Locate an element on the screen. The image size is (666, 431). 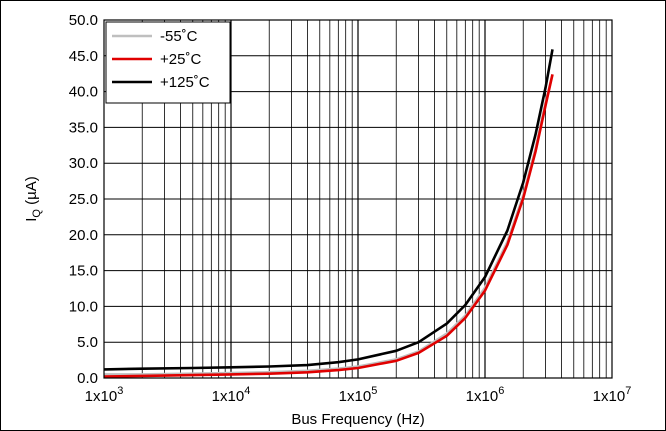
x-tick-exponent: 4 is located at coordinates (247, 391).